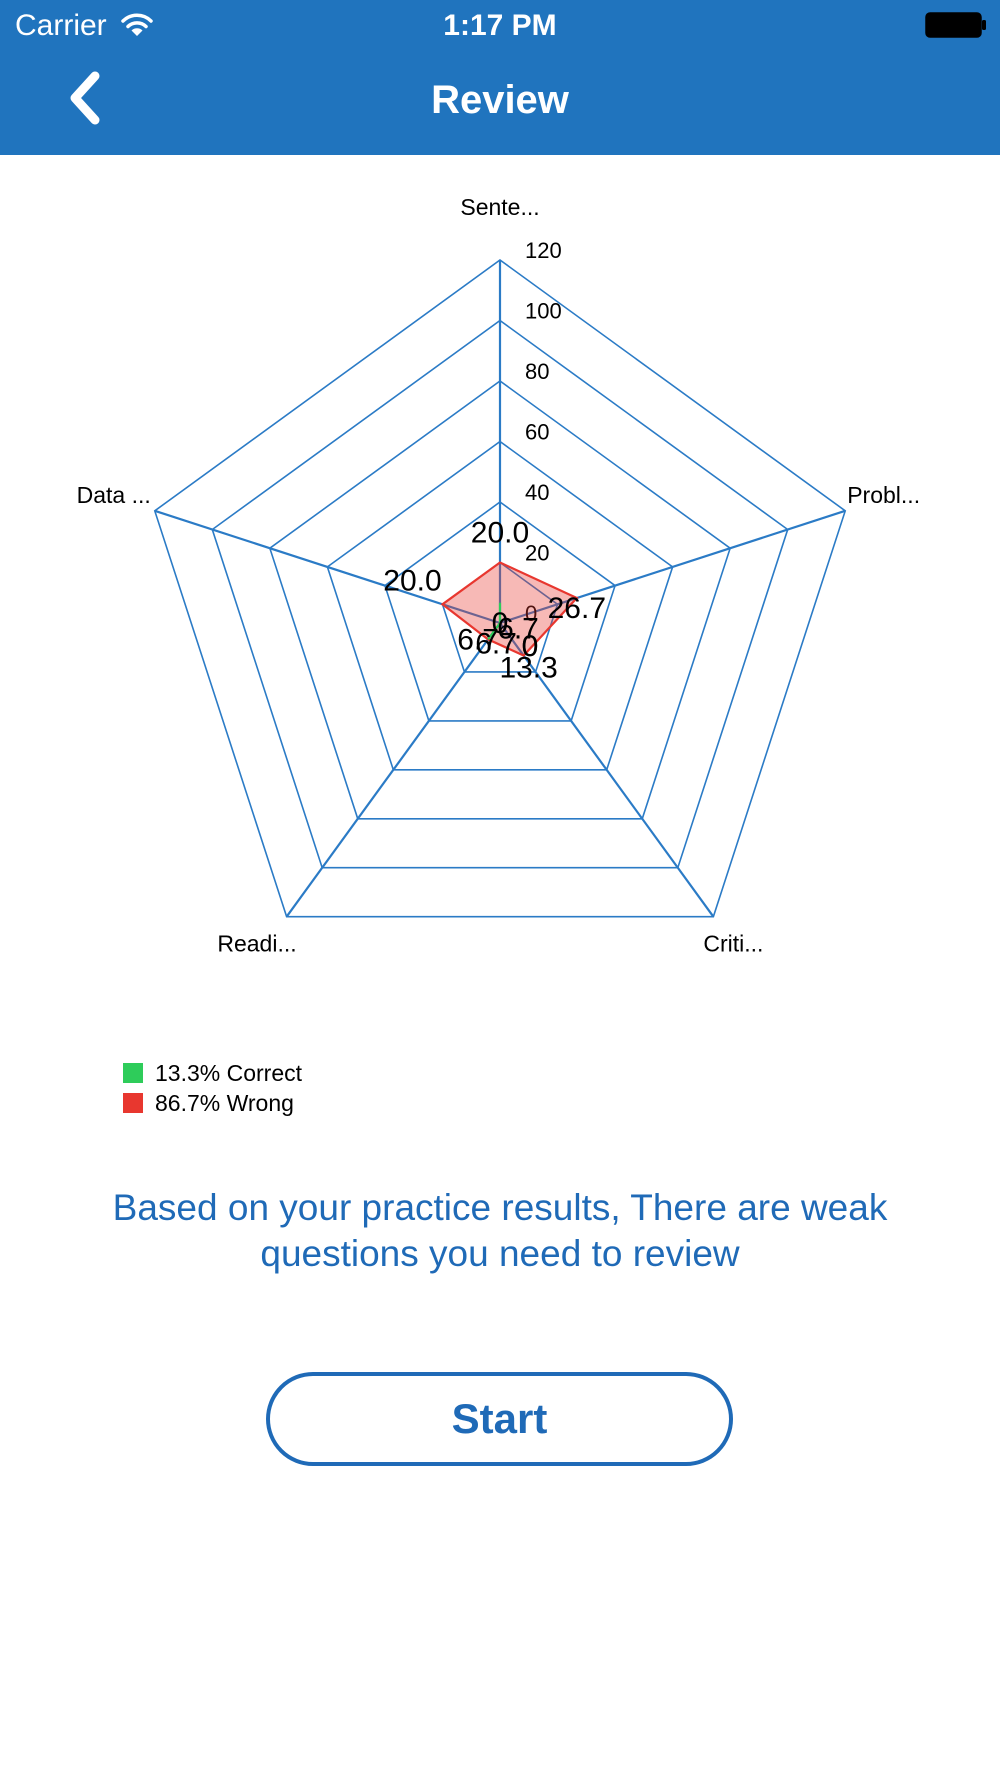 The width and height of the screenshot is (1000, 1778). I want to click on radar-tick-label: 0, so click(531, 613).